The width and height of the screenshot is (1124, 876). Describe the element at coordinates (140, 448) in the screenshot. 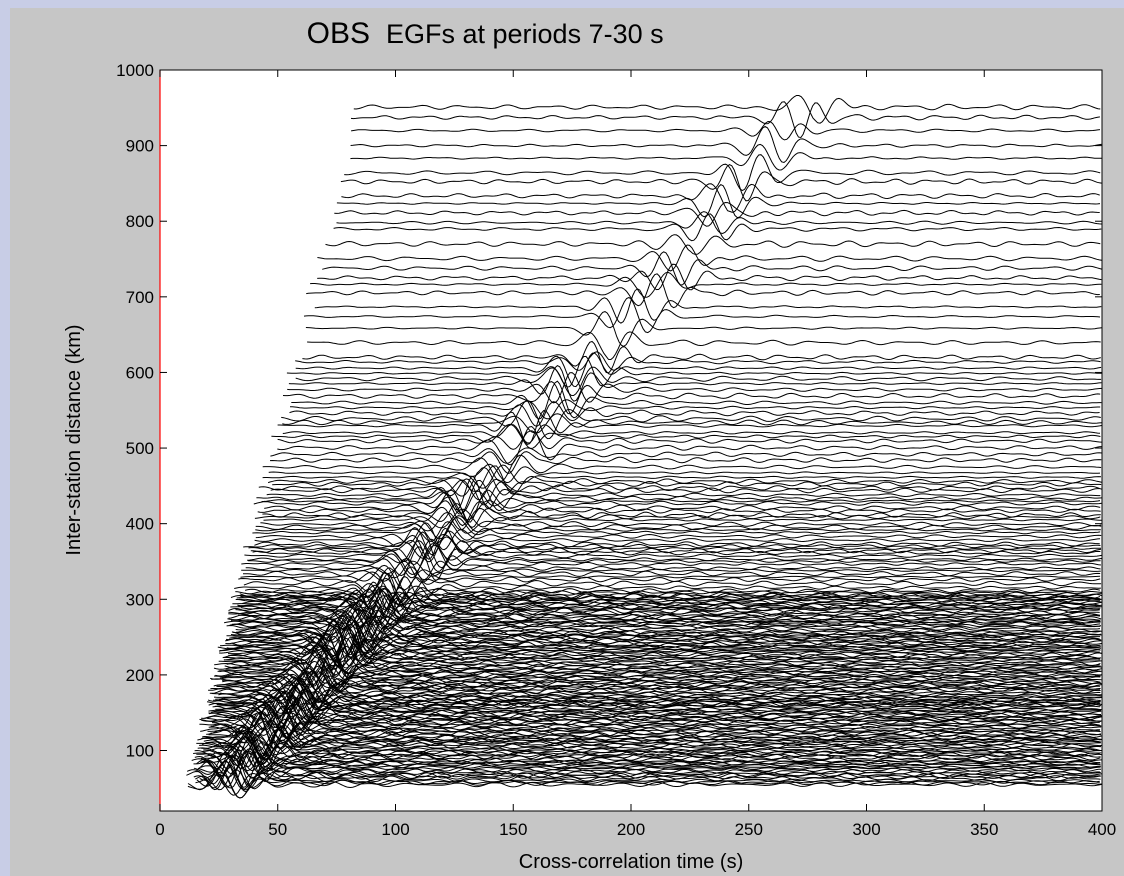

I see `y-tick-label: 500` at that location.